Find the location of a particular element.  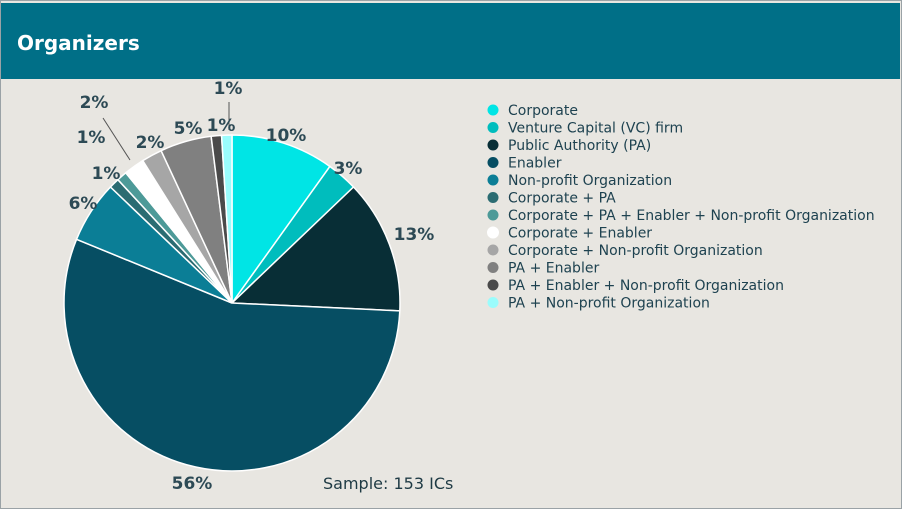

slice-percent-label: 3% is located at coordinates (348, 169).